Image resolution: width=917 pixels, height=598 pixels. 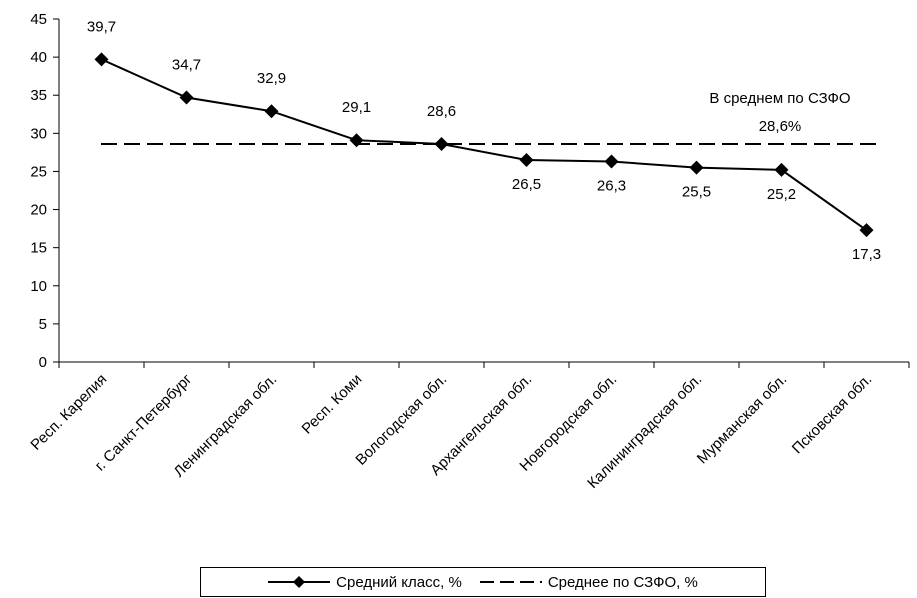 I want to click on legend-solid-diamond-icon, so click(x=299, y=582).